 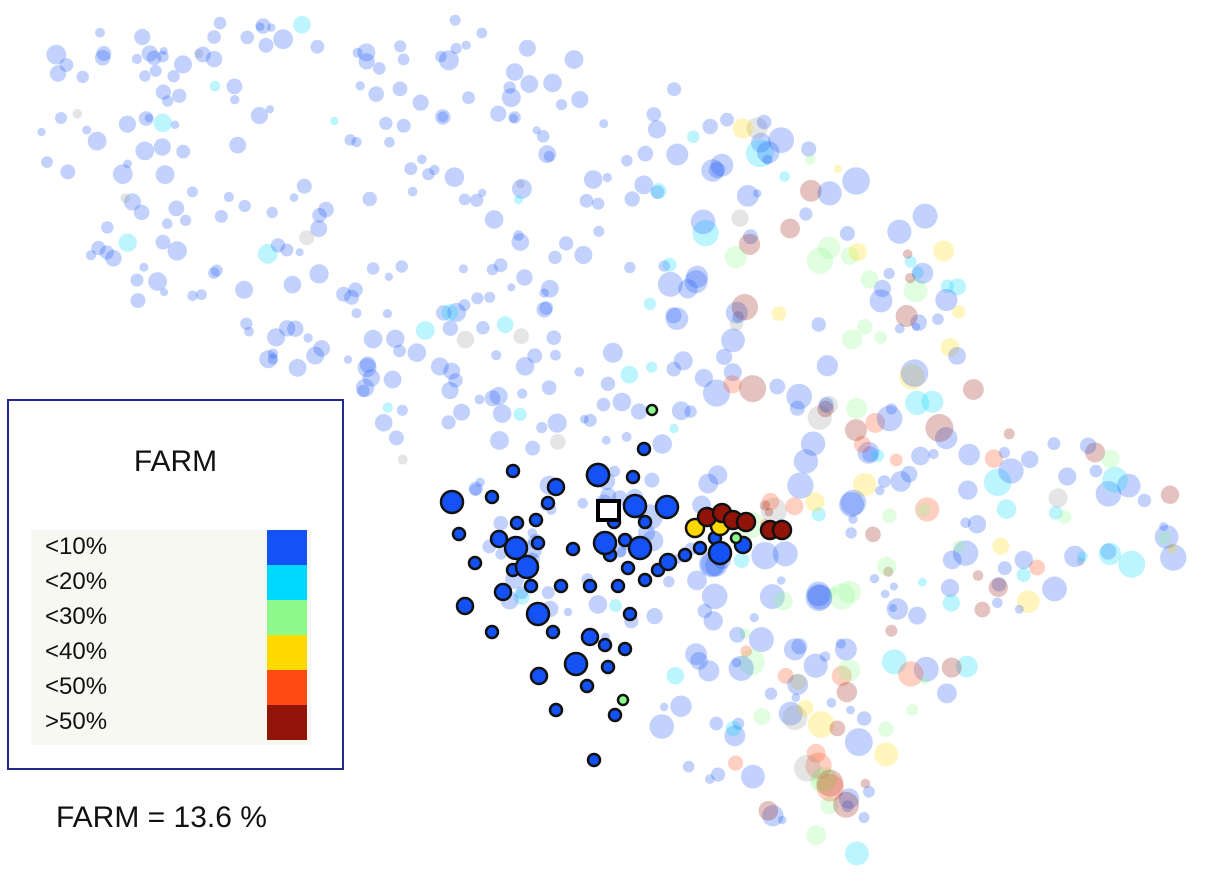 What do you see at coordinates (608, 510) in the screenshot?
I see `selected-location-marker` at bounding box center [608, 510].